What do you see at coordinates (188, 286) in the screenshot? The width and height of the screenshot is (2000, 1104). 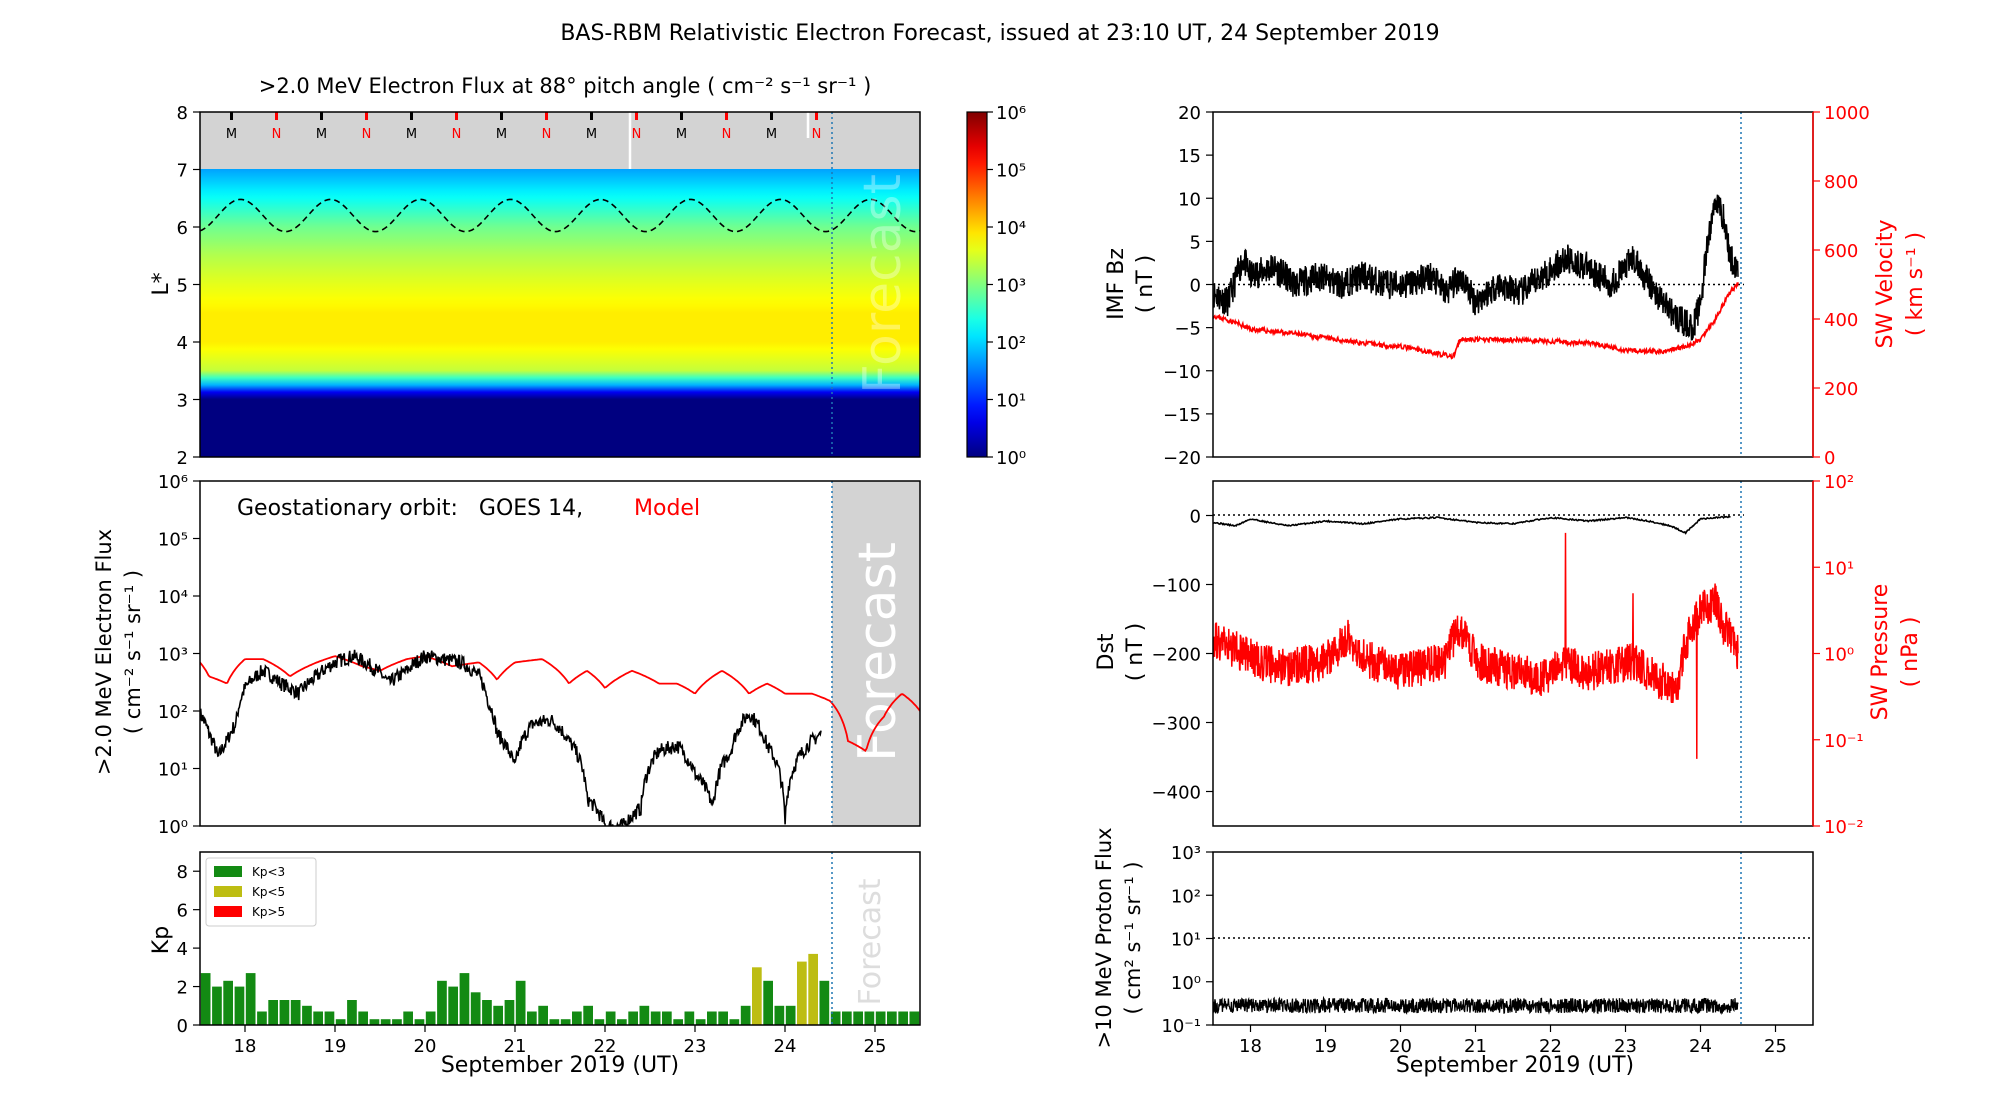 I see `heatmap-yticks: 2 3 4 5 6 7 8` at bounding box center [188, 286].